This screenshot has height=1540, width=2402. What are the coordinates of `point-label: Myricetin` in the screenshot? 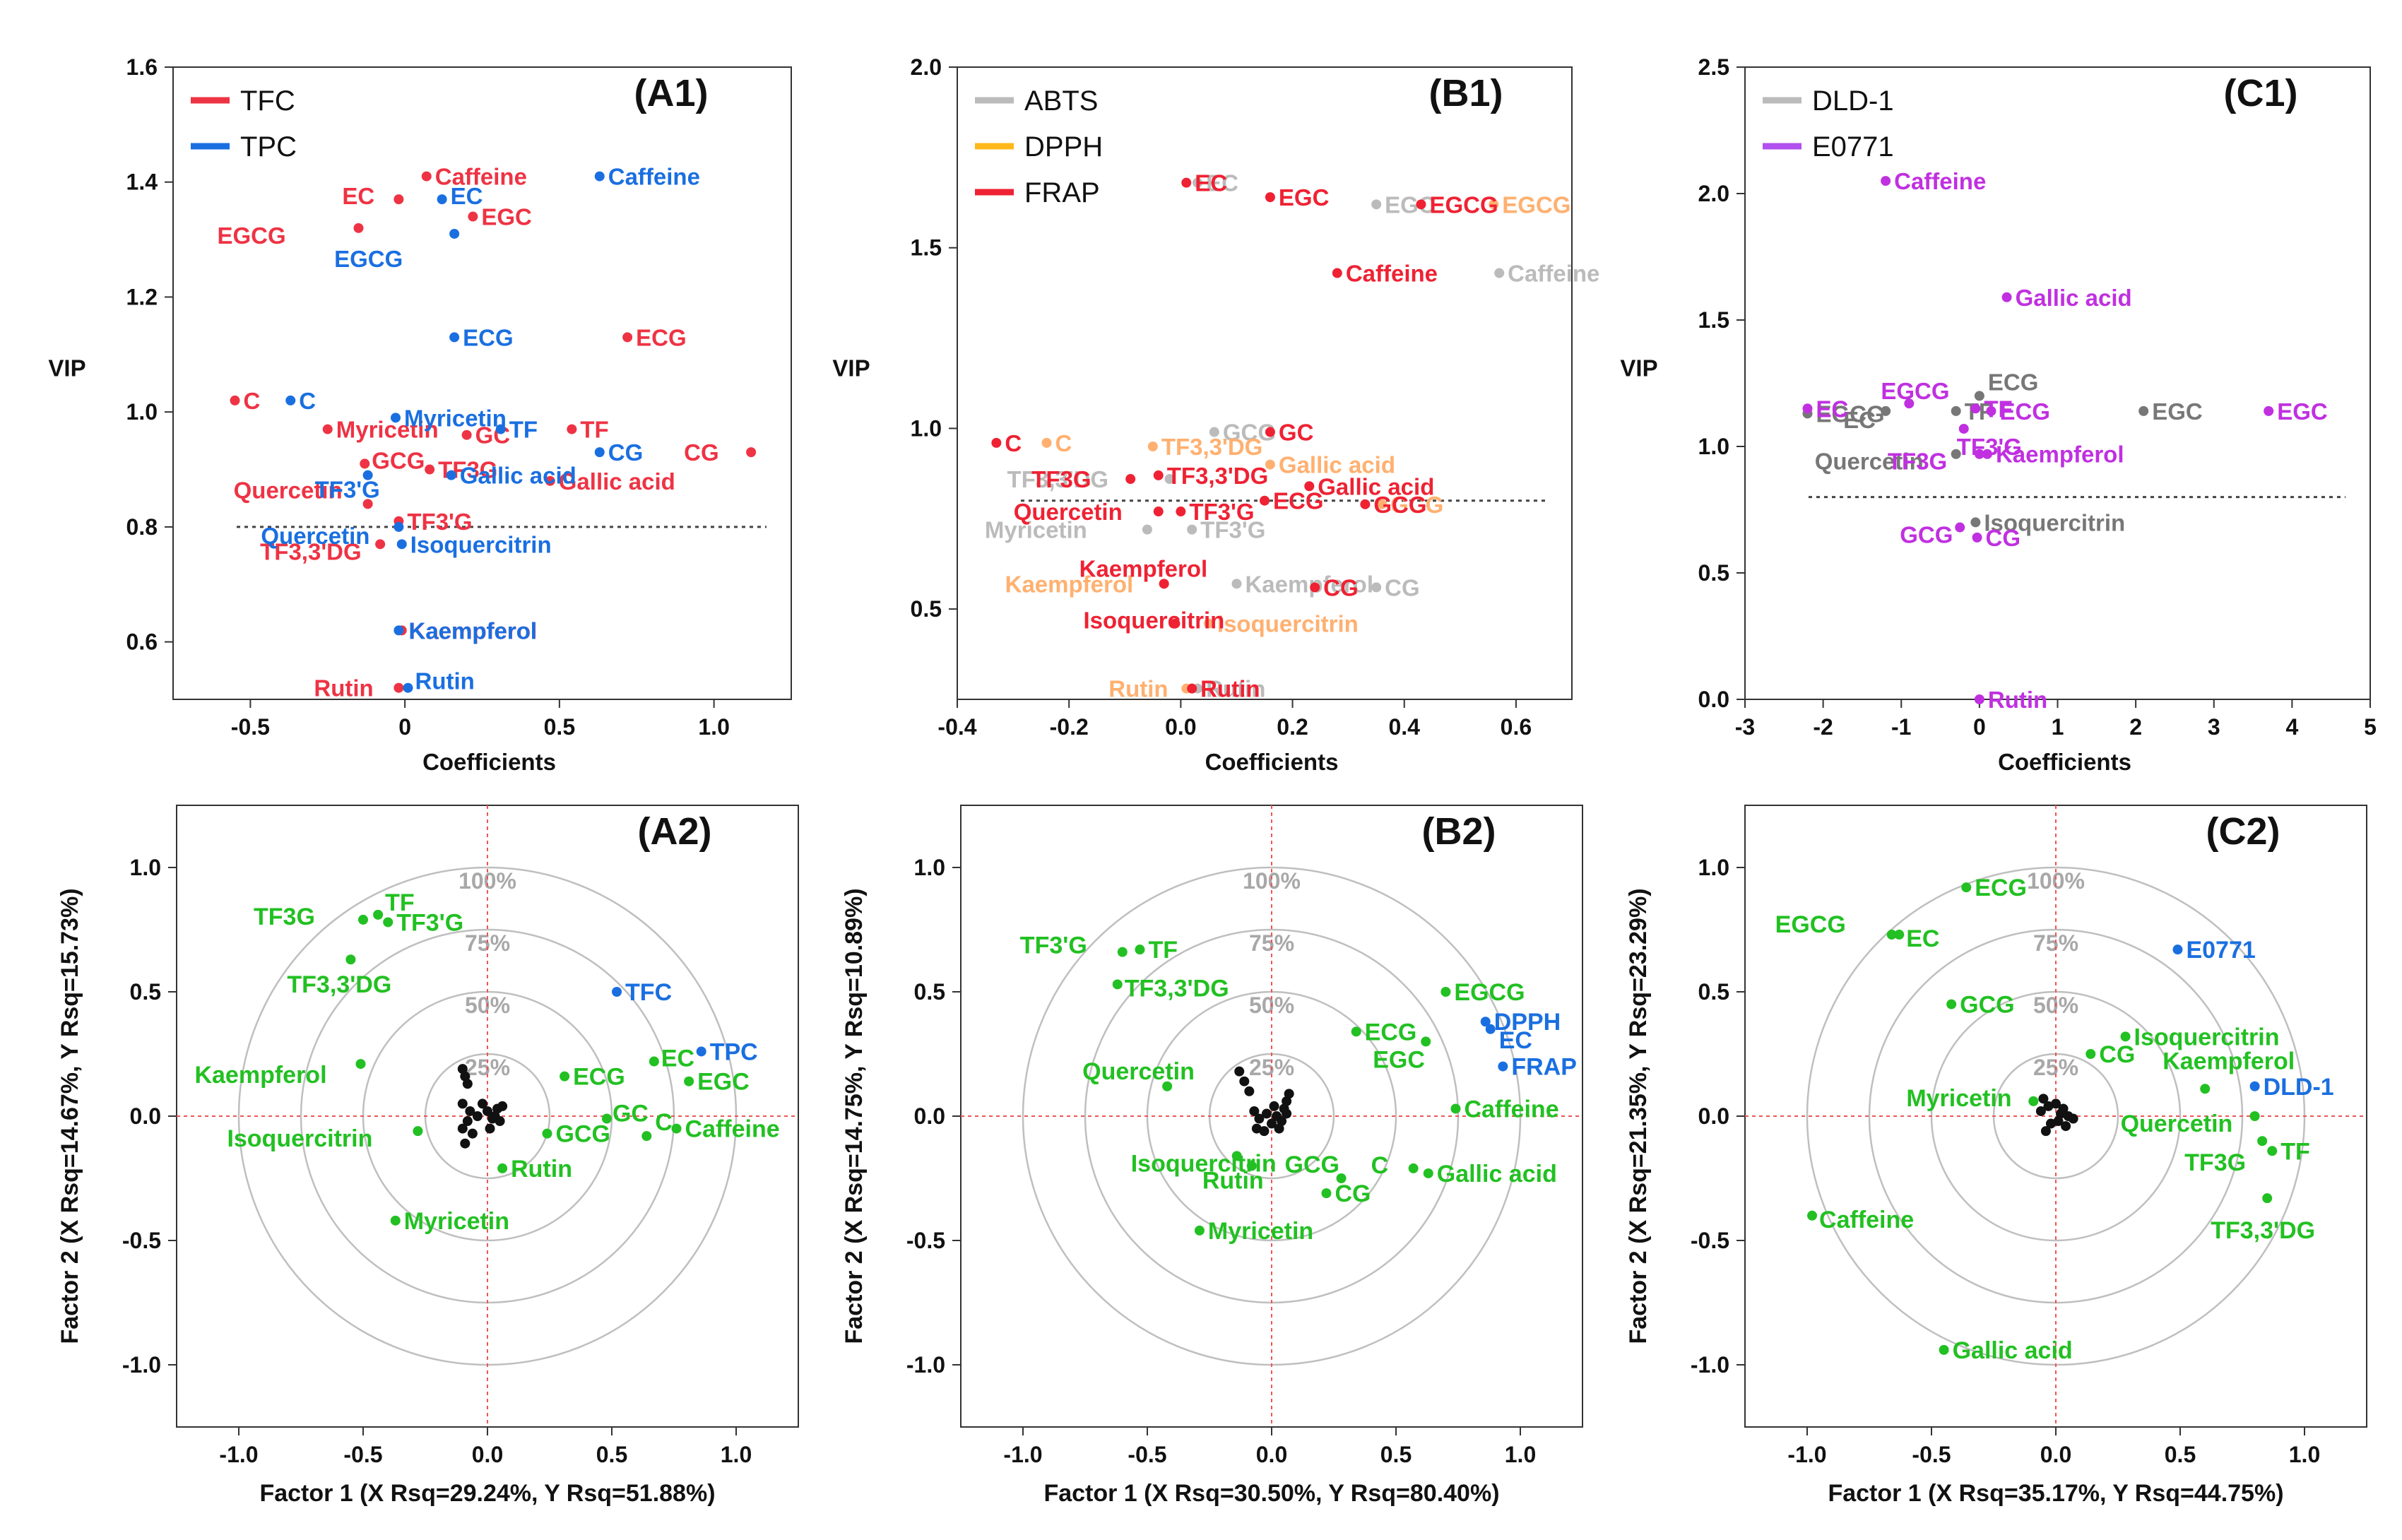 It's located at (455, 418).